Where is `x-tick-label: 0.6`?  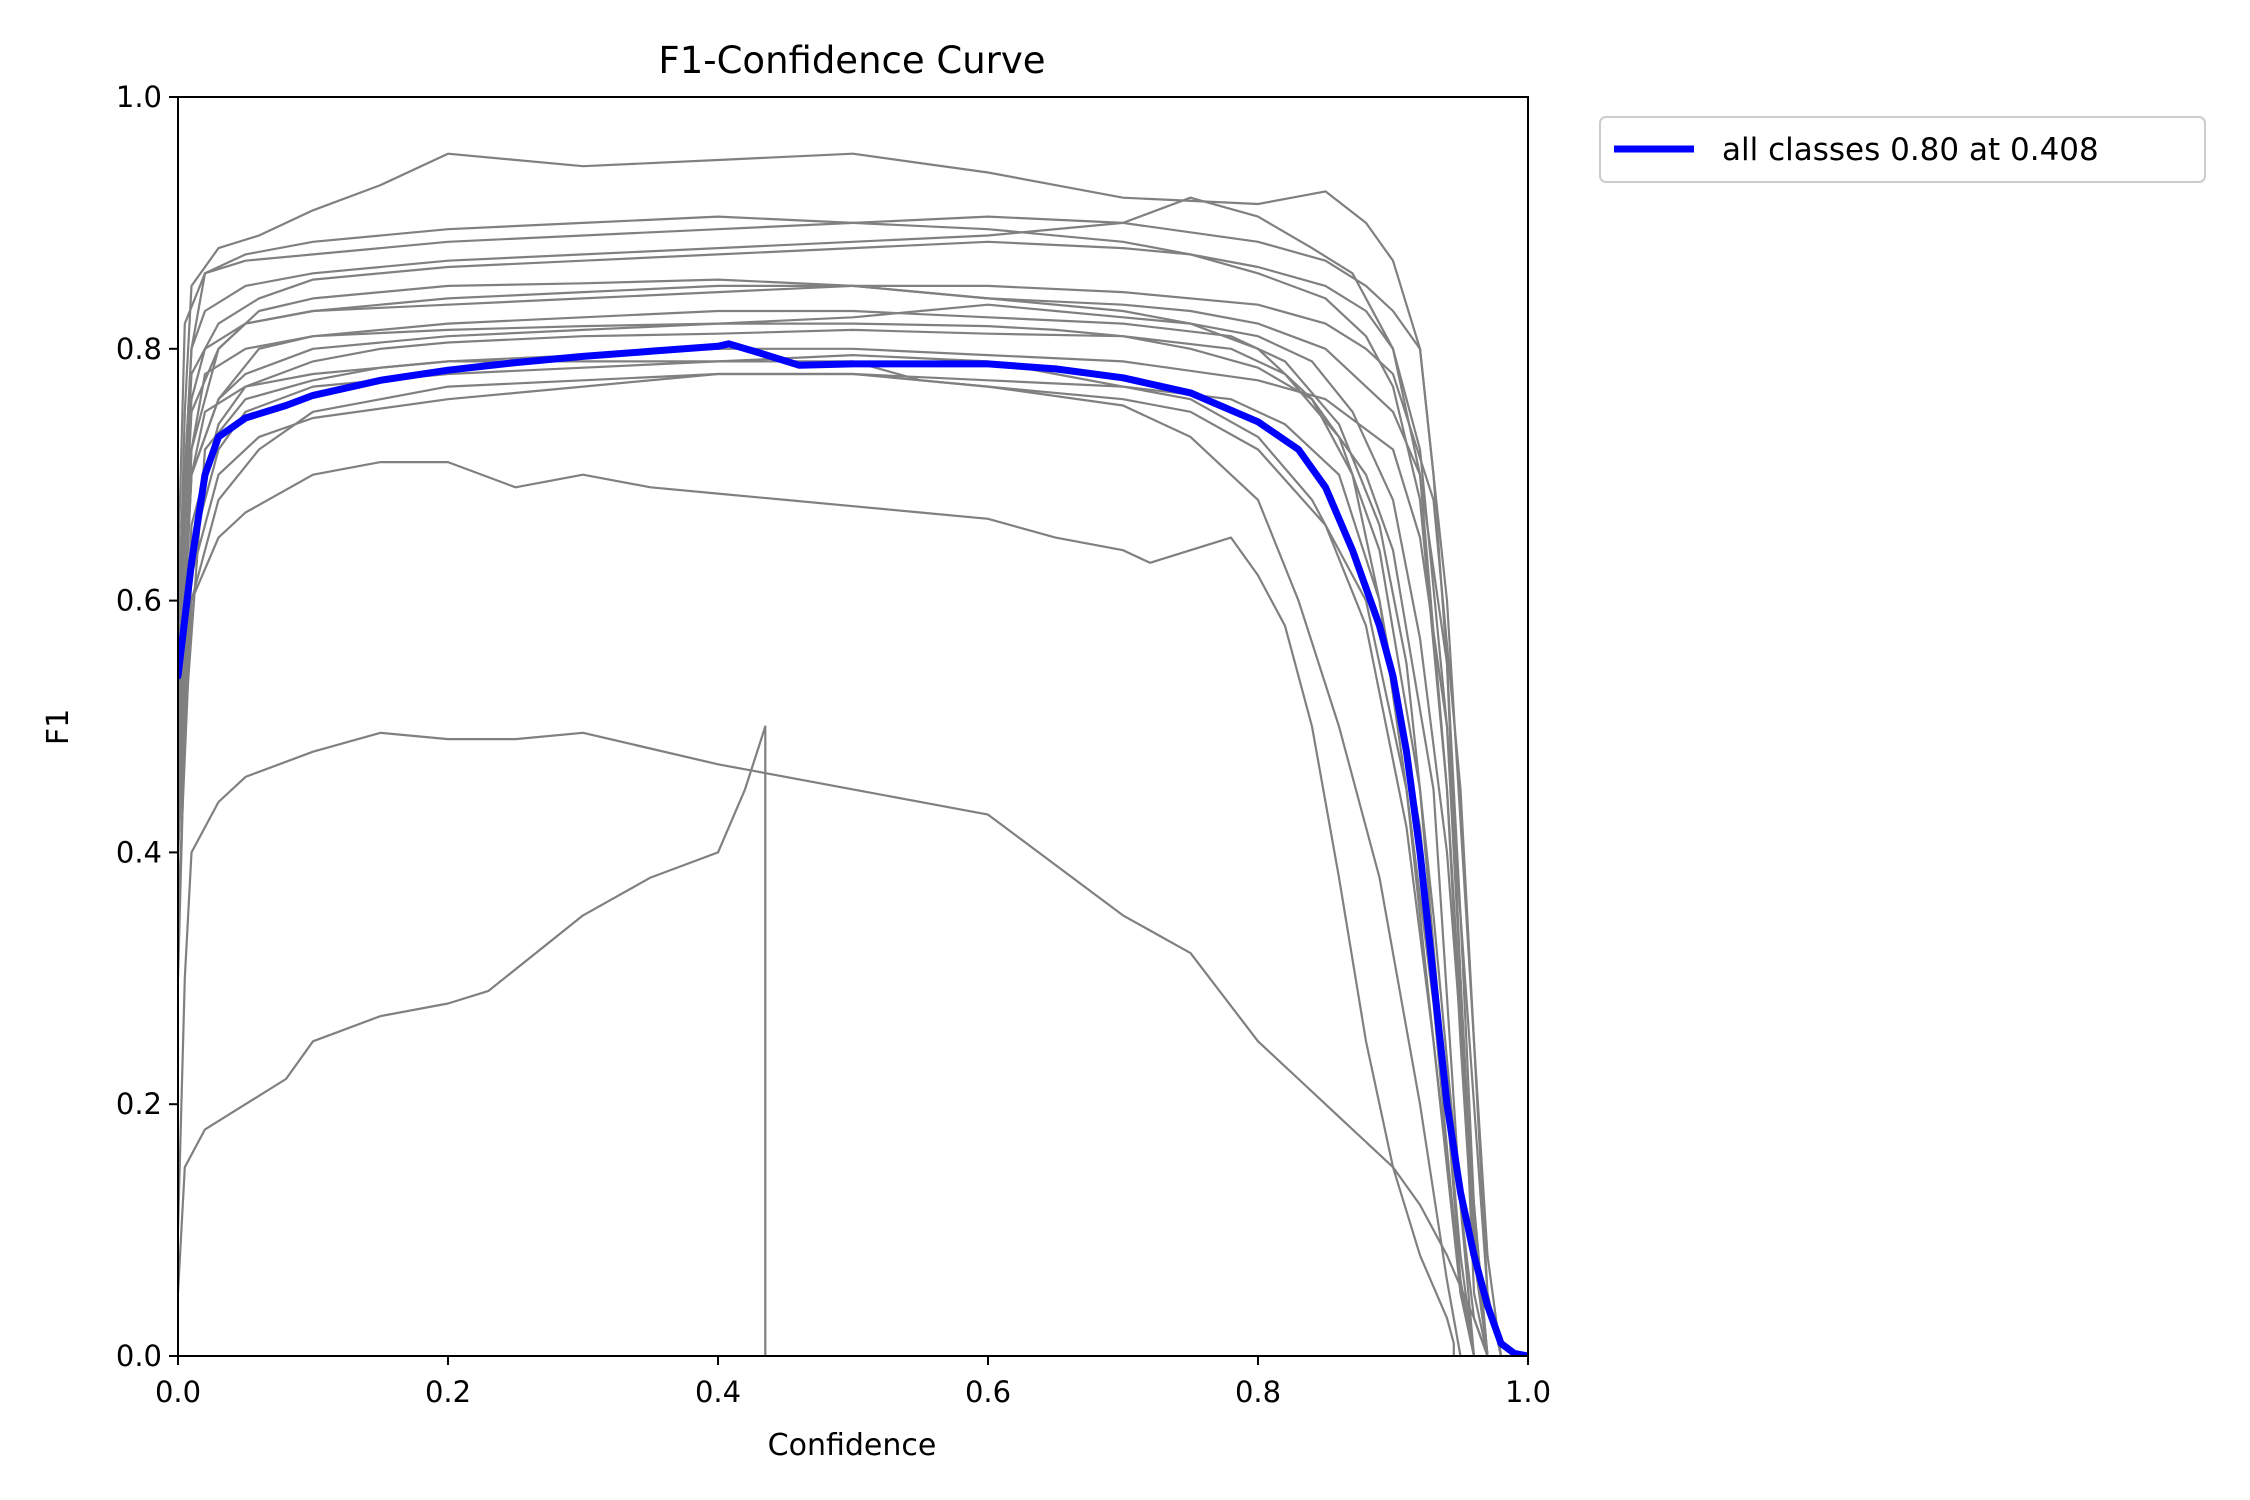
x-tick-label: 0.6 is located at coordinates (988, 1392).